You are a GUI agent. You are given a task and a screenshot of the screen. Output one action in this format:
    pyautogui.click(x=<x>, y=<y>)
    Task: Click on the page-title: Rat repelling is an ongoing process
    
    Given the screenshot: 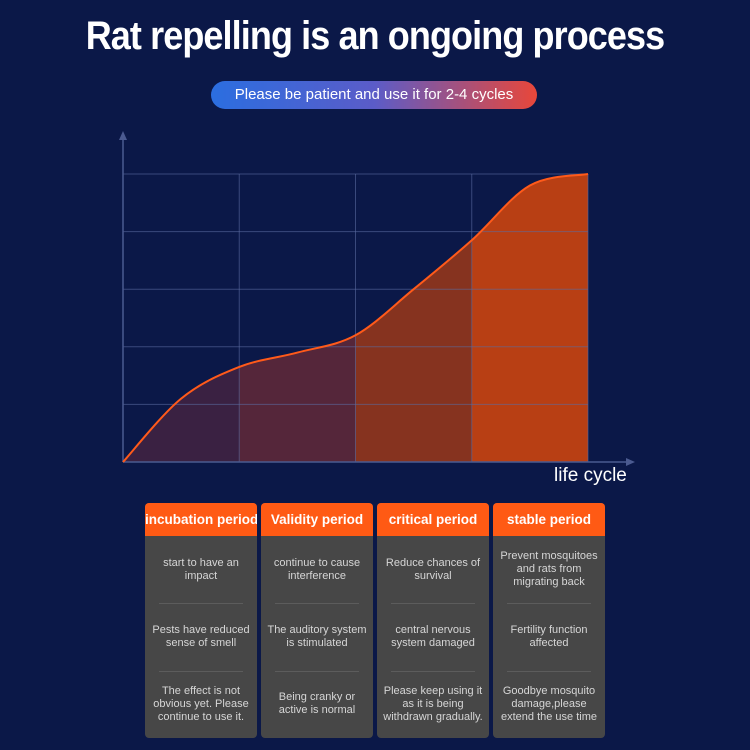 What is the action you would take?
    pyautogui.click(x=375, y=36)
    